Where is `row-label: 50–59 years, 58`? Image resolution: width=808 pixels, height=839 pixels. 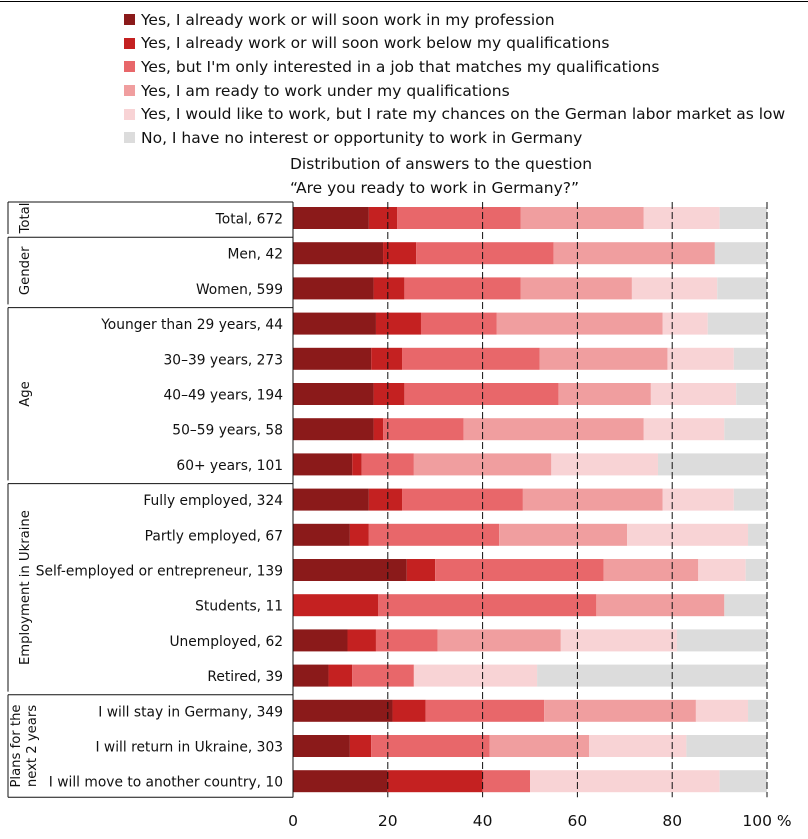 row-label: 50–59 years, 58 is located at coordinates (227, 431).